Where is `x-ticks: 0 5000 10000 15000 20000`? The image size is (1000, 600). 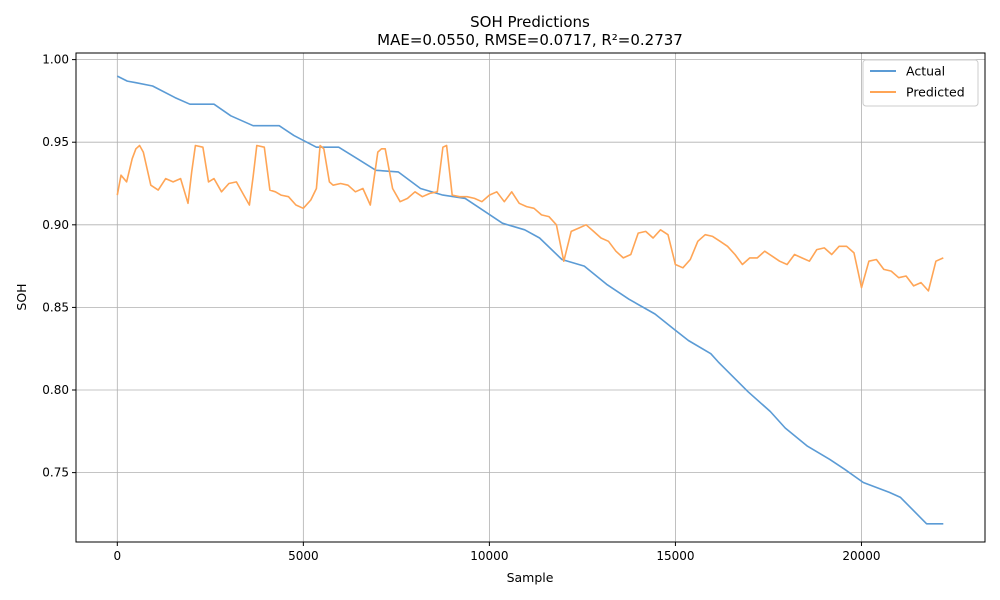
x-ticks: 0 5000 10000 15000 20000 is located at coordinates (497, 552).